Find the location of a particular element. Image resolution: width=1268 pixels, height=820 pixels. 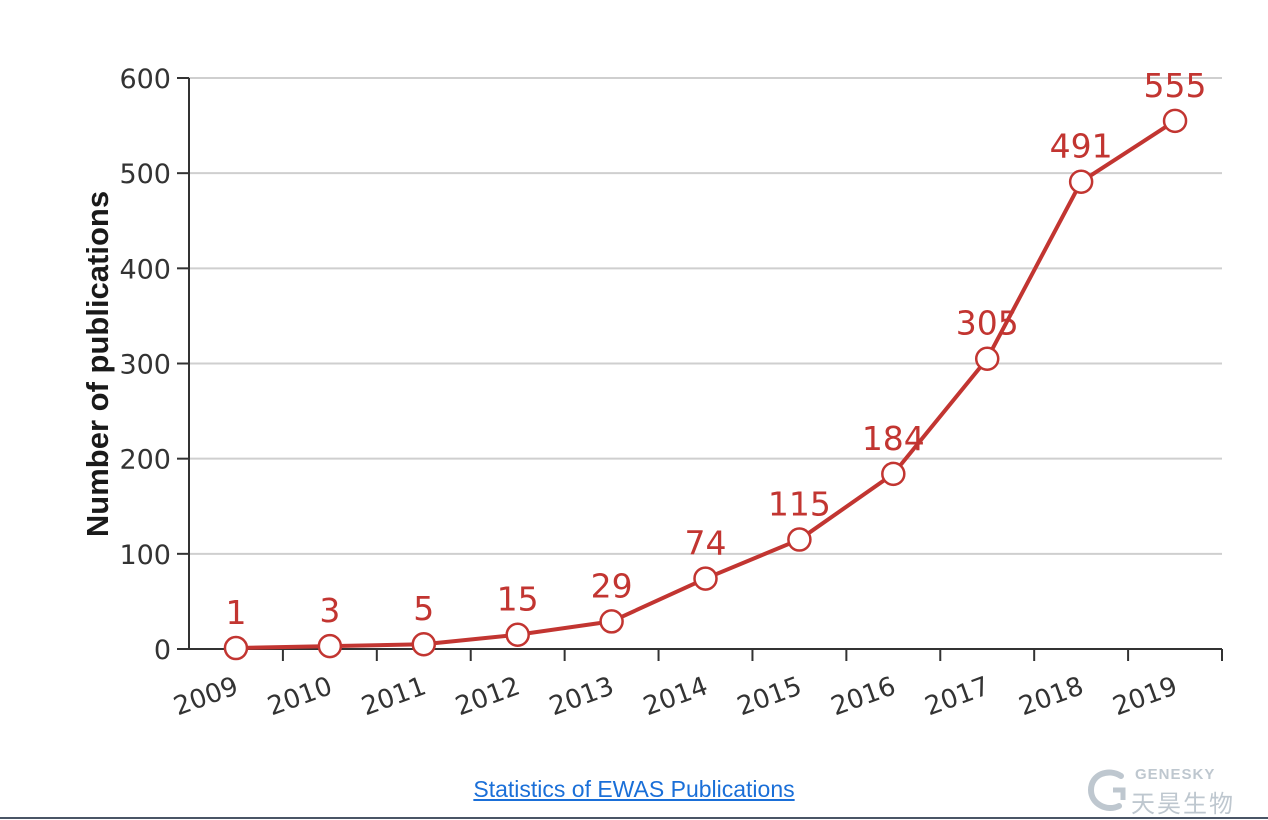

y-tick-label: 100 is located at coordinates (145, 555).